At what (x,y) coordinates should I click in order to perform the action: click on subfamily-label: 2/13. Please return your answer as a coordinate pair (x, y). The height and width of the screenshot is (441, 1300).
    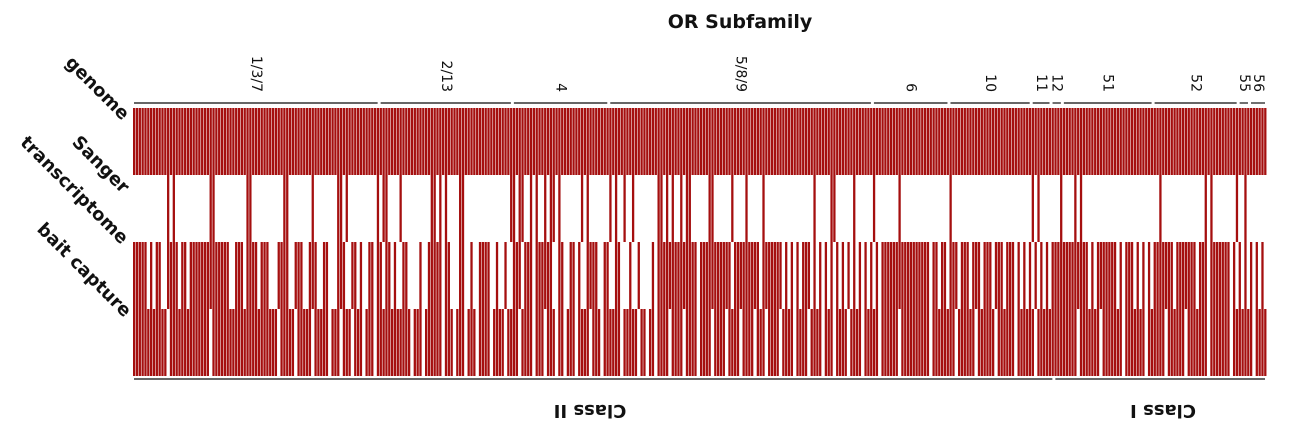
    Looking at the image, I should click on (446, 76).